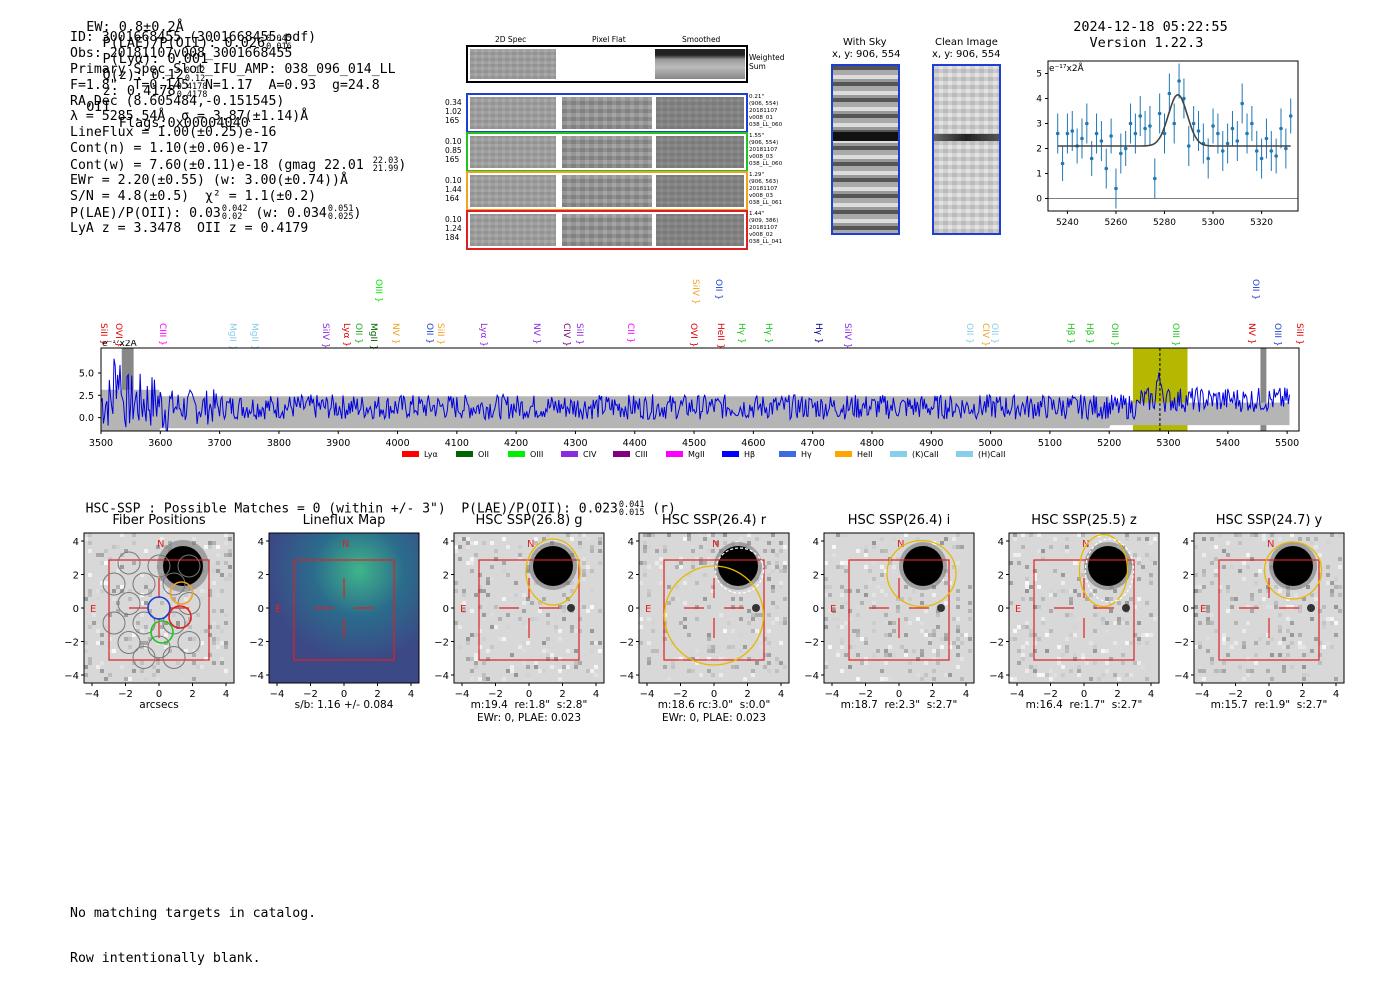 The image size is (1400, 981). What do you see at coordinates (453, 228) in the screenshot?
I see `cutout-row-left-label: 0.10 1.24 184` at bounding box center [453, 228].